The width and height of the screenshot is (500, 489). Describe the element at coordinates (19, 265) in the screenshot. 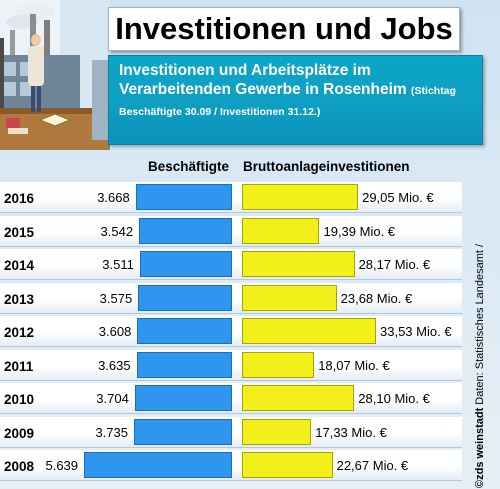

I see `year-label: 2014` at that location.